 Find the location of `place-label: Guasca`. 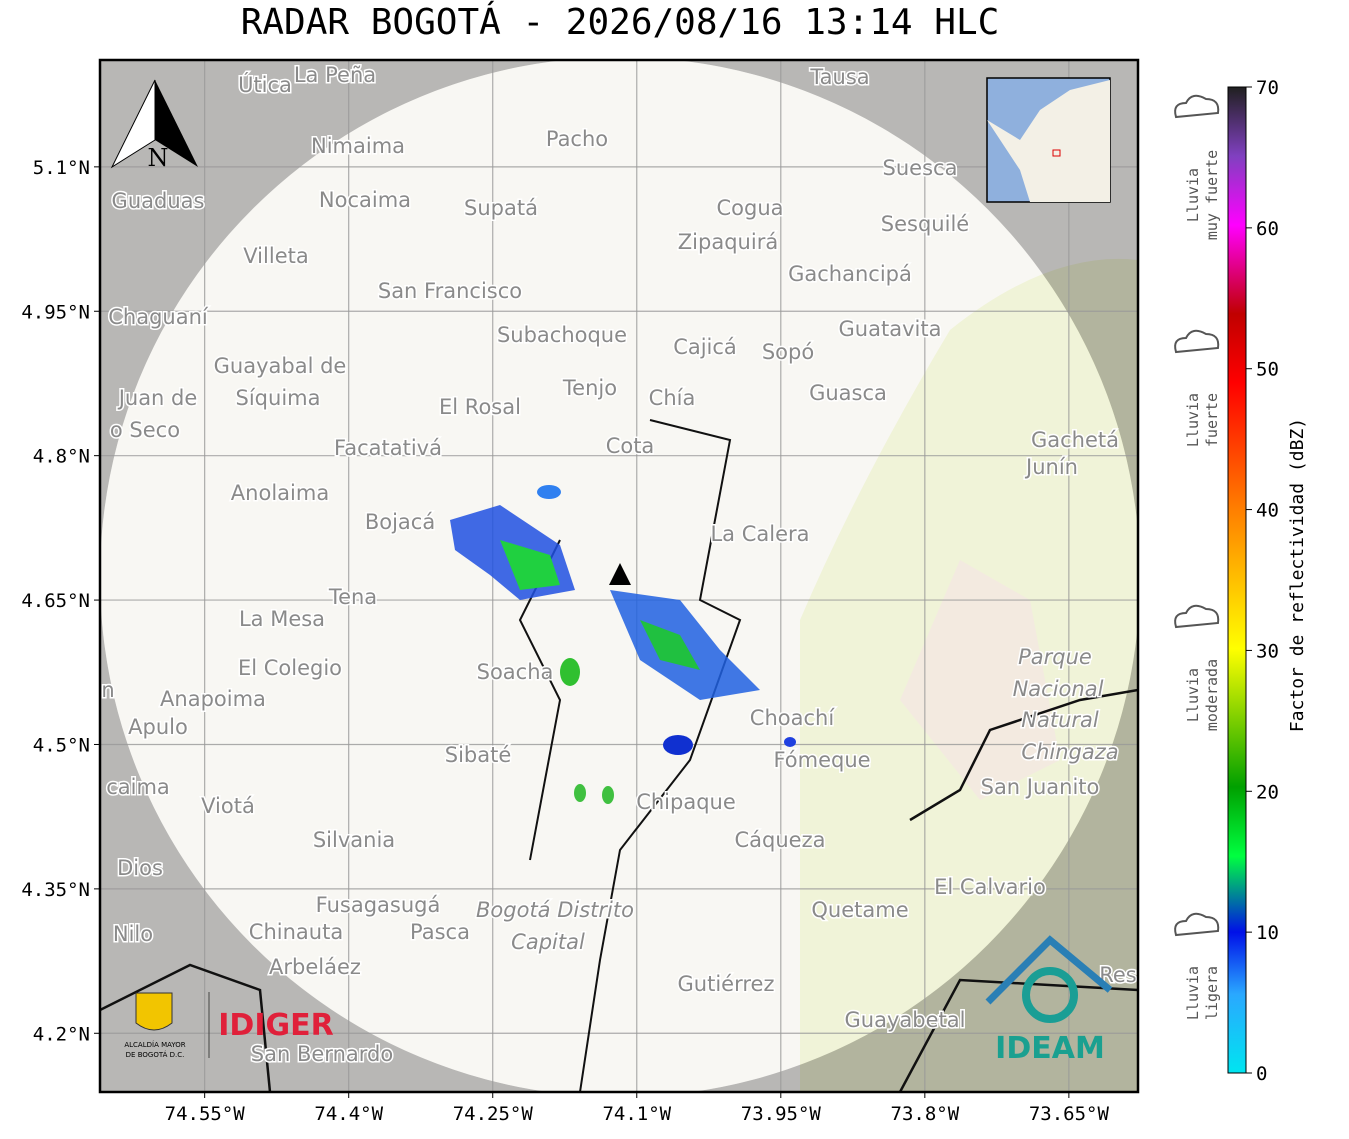

place-label: Guasca is located at coordinates (848, 393).